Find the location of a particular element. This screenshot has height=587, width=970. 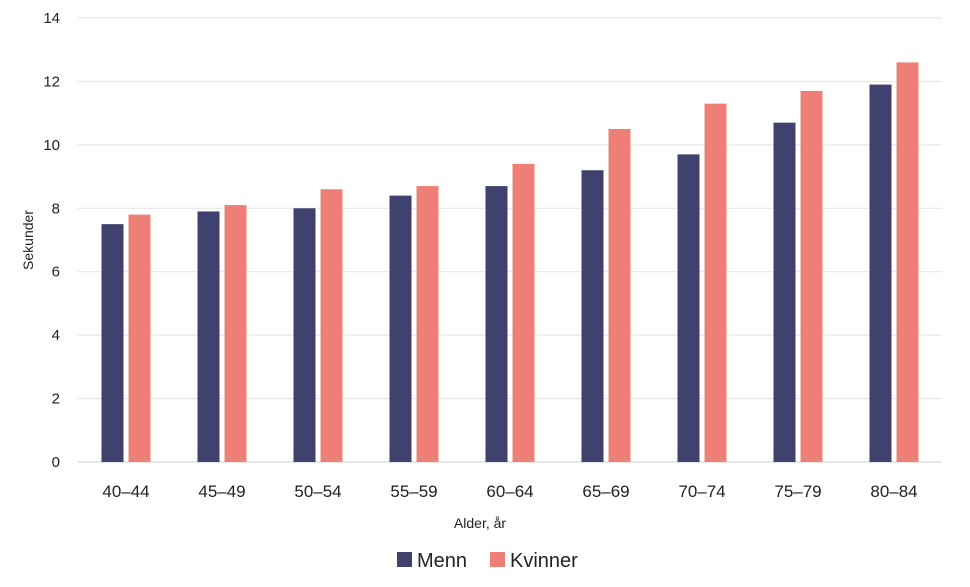

x-tick-label: 55–59 is located at coordinates (413, 491).